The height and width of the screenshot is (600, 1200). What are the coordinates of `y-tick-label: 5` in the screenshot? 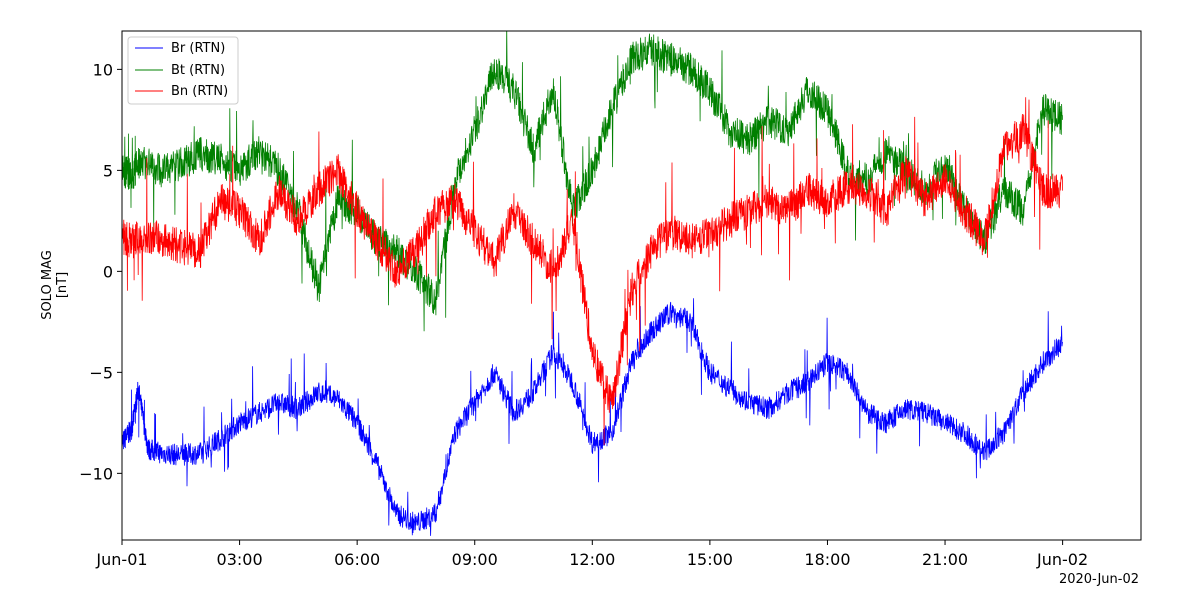 It's located at (108, 170).